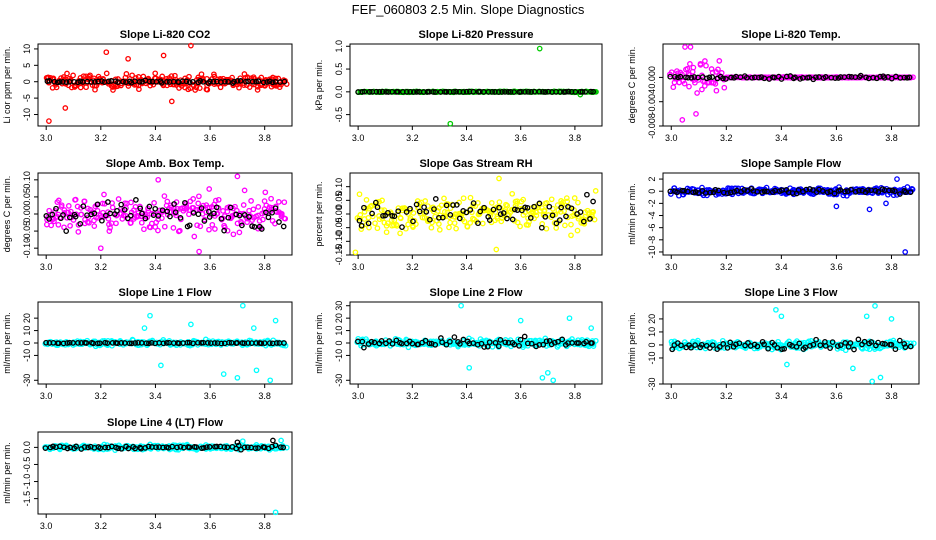 Image resolution: width=936 pixels, height=540 pixels. I want to click on y-tick-label: 30, so click(339, 306).